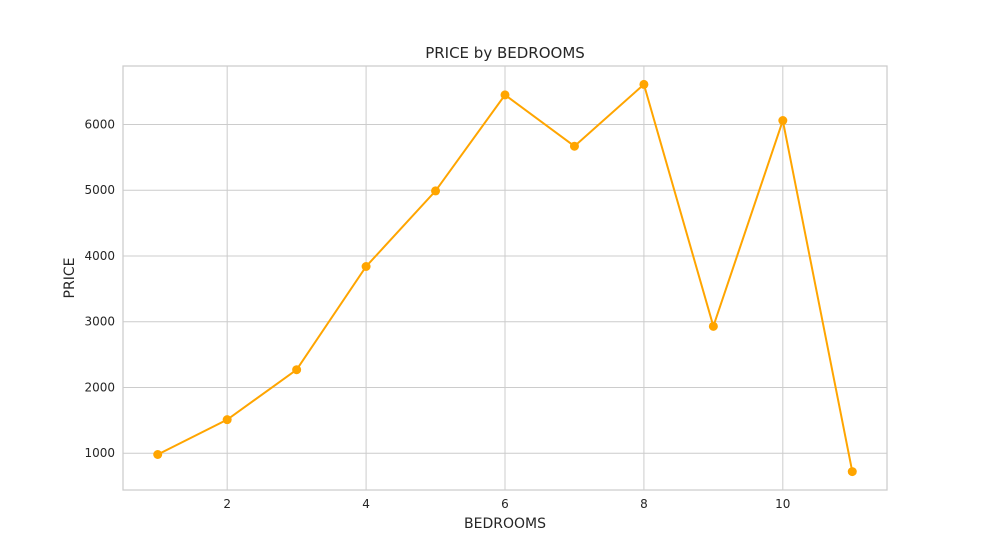 The image size is (986, 550). I want to click on x-tick-label: 2, so click(227, 504).